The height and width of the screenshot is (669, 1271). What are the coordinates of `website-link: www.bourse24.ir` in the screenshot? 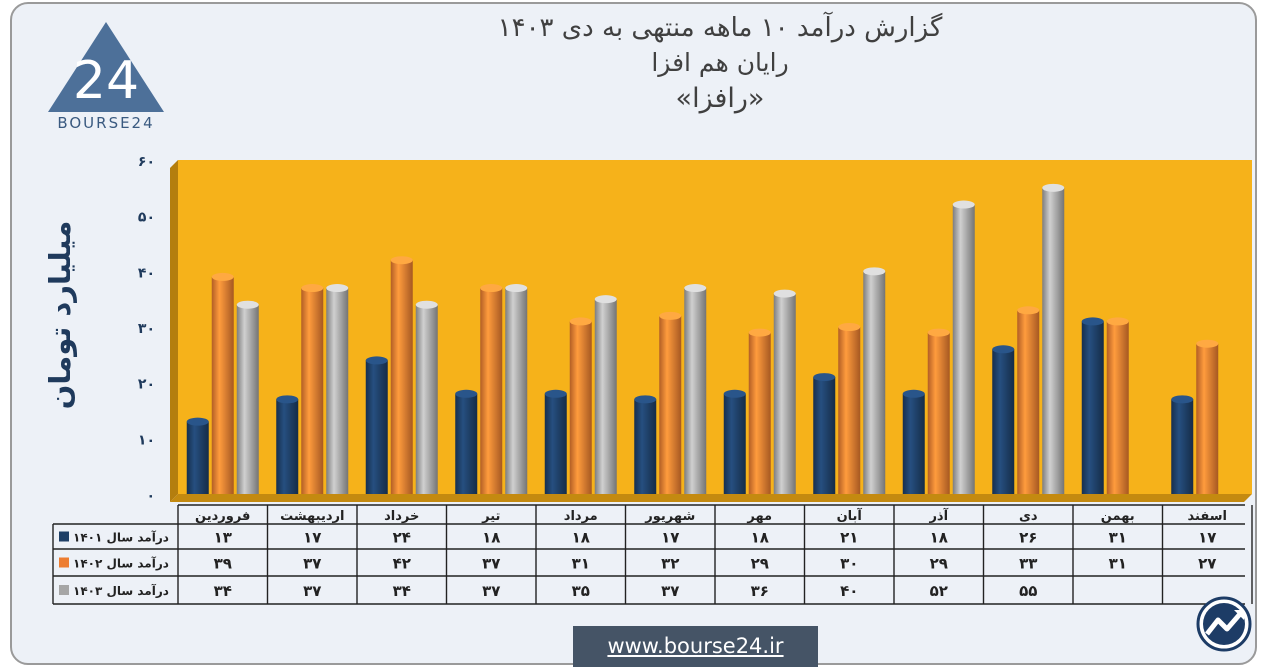 It's located at (695, 646).